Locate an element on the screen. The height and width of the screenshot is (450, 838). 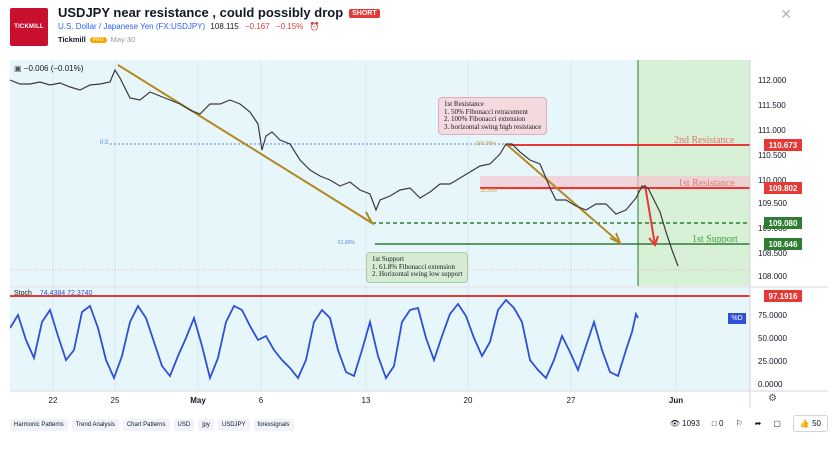
logo-text: TICKMILL is located at coordinates (29, 27).